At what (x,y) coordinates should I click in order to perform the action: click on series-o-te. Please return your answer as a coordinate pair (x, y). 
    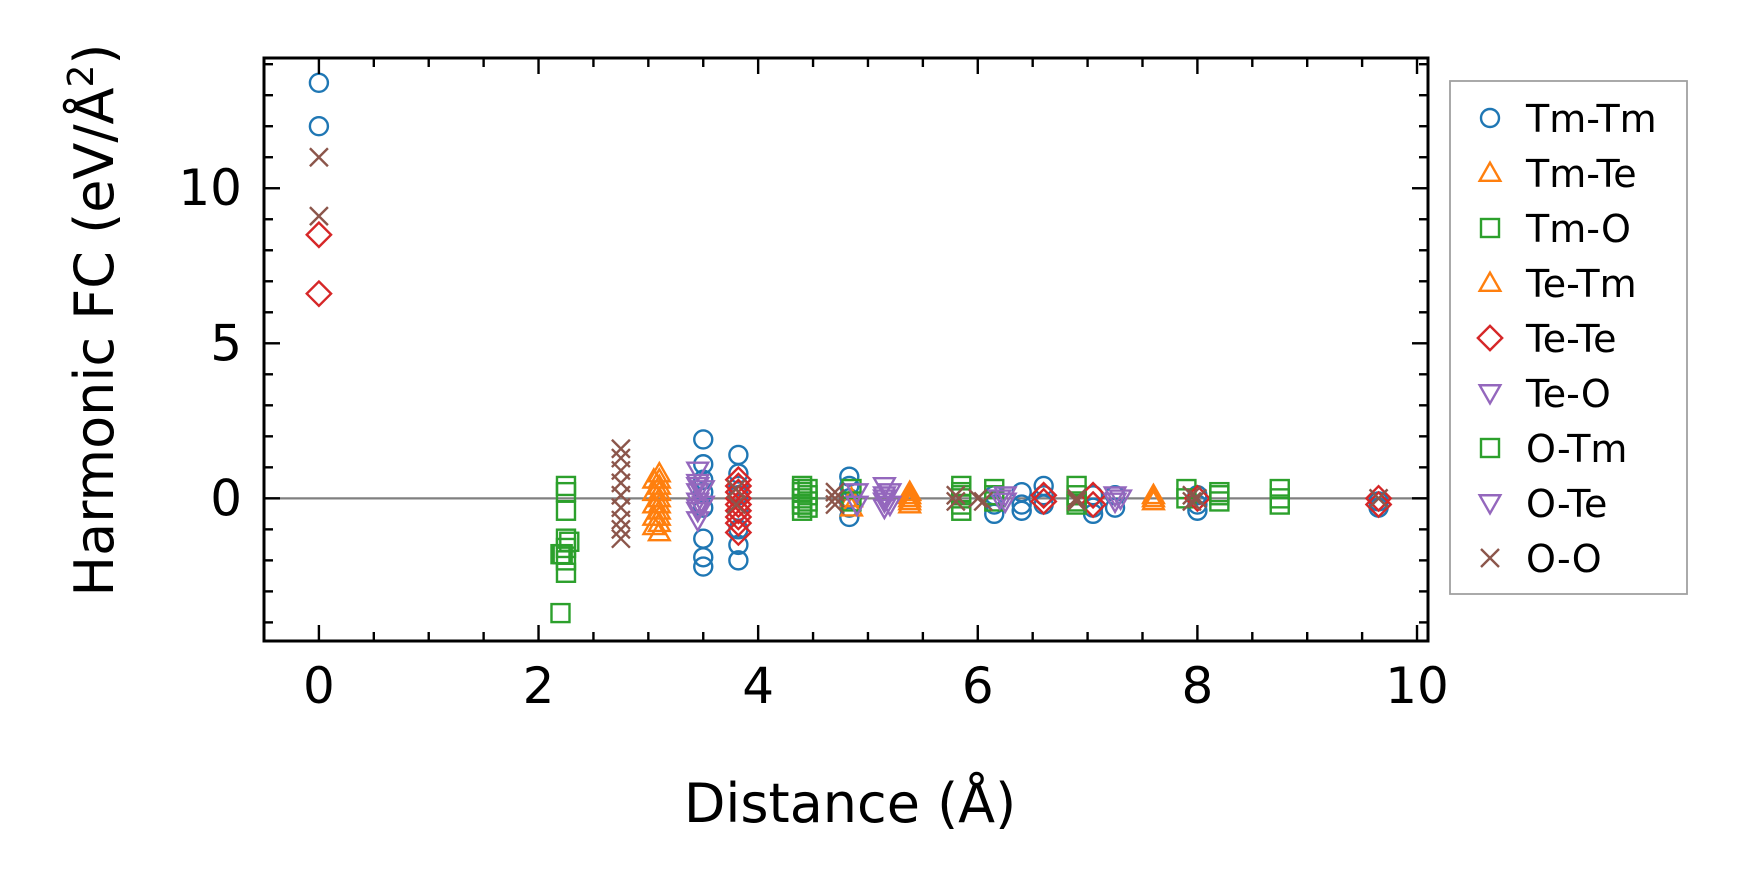
    Looking at the image, I should click on (909, 498).